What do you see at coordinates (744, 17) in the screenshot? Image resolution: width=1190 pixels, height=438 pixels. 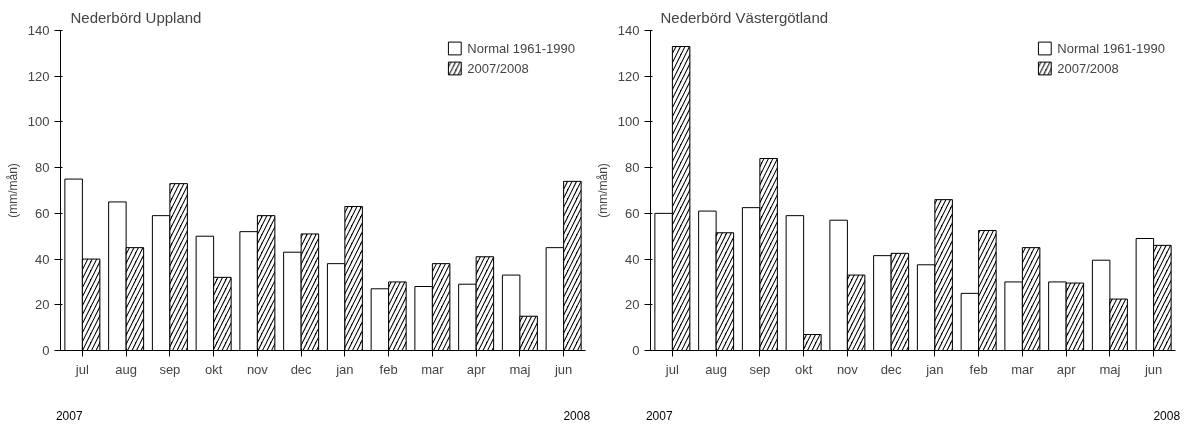 I see `chart-title: Nederbörd Västergötland` at bounding box center [744, 17].